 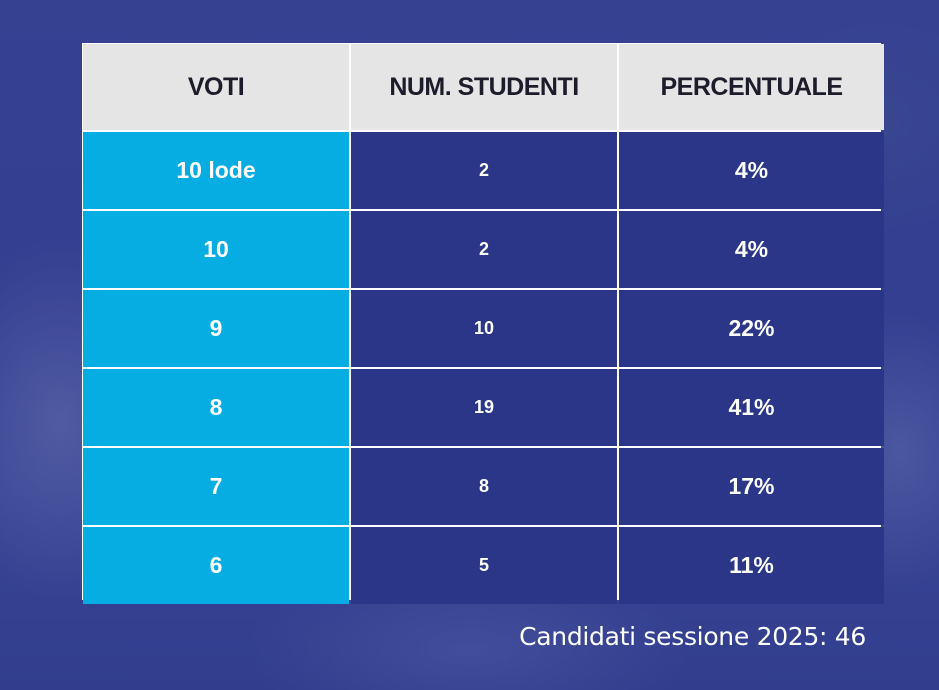 What do you see at coordinates (484, 328) in the screenshot?
I see `row-studenti: 10` at bounding box center [484, 328].